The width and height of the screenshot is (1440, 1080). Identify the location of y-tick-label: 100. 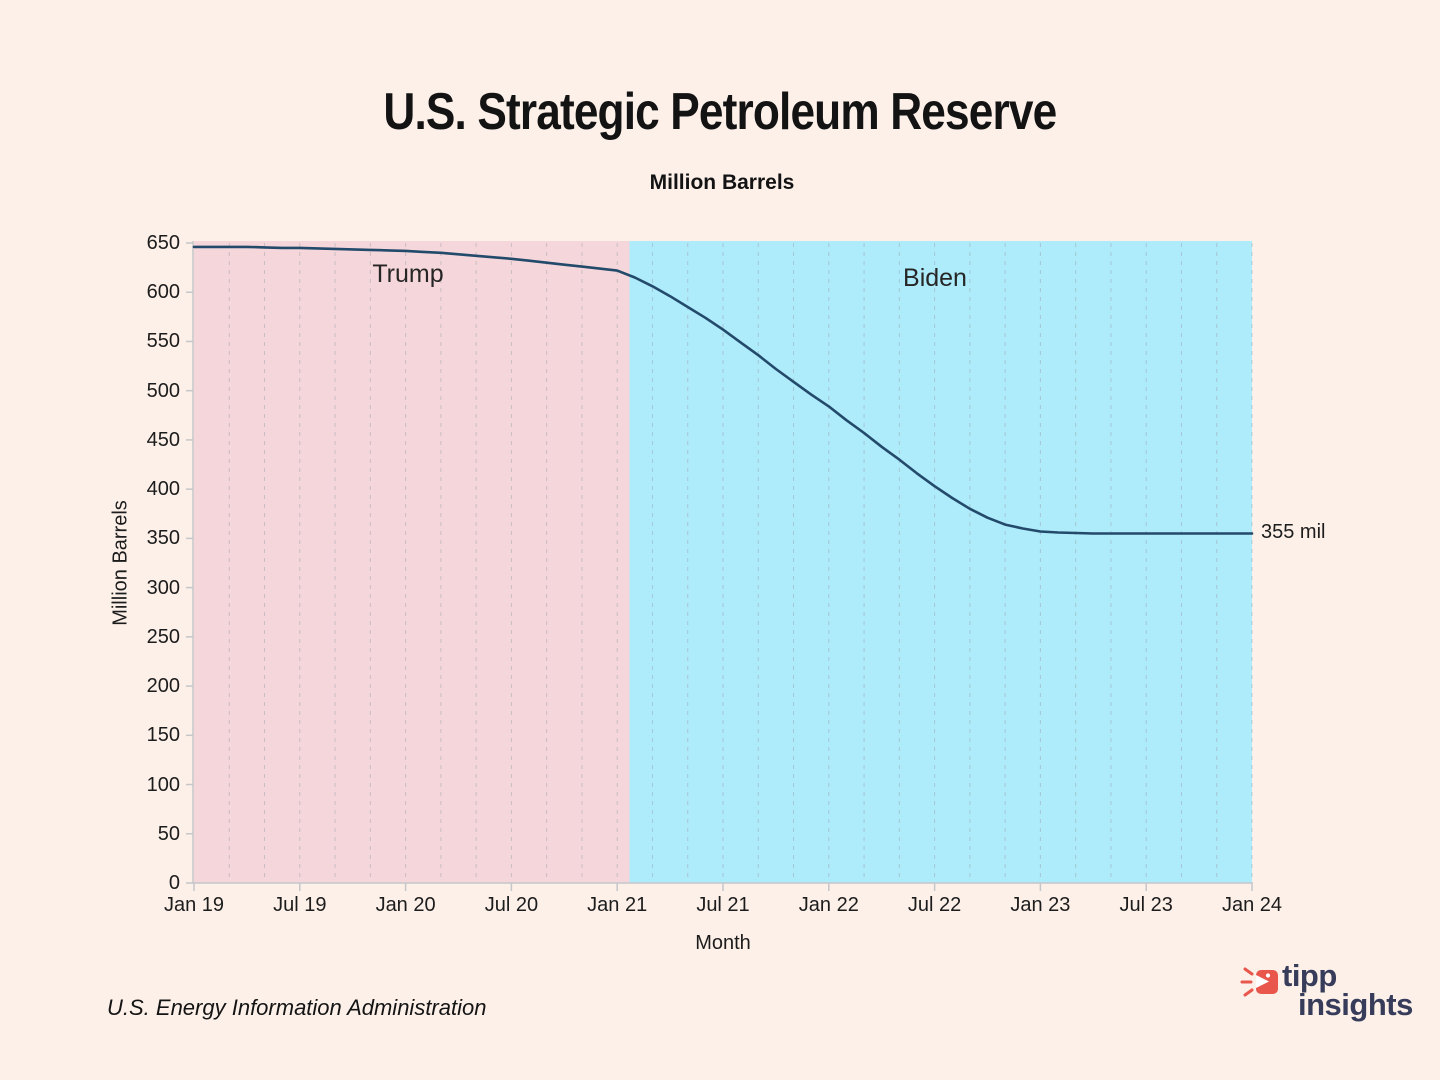
(163, 784).